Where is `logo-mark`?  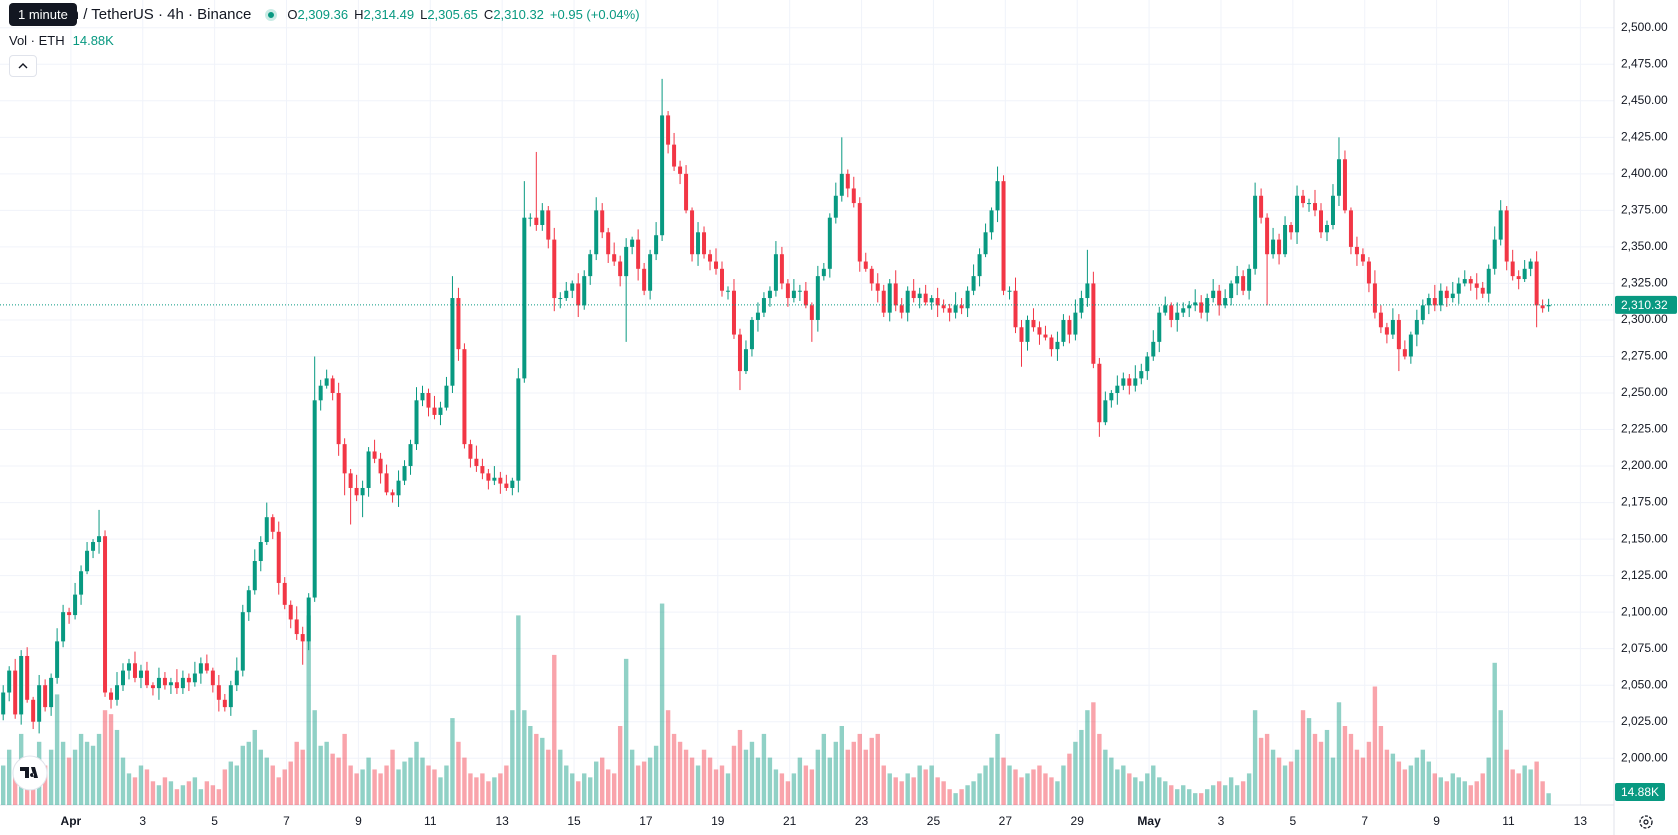 logo-mark is located at coordinates (29, 772).